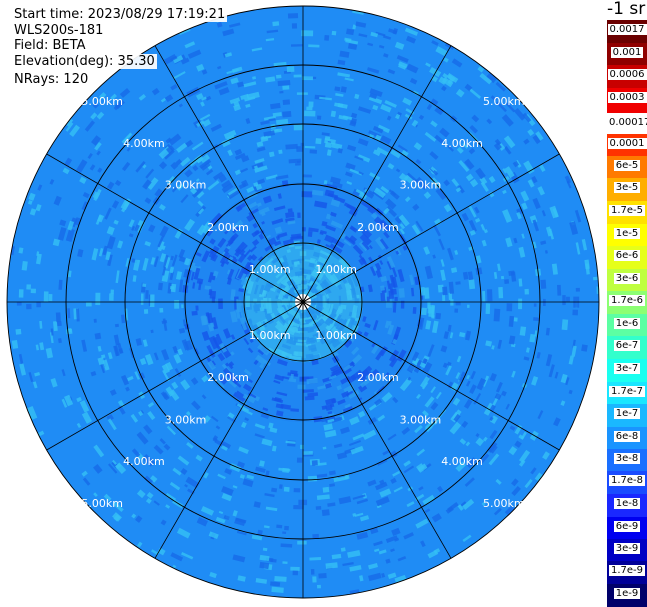  Describe the element at coordinates (431, 228) in the screenshot. I see `azimuth-spoke` at that location.